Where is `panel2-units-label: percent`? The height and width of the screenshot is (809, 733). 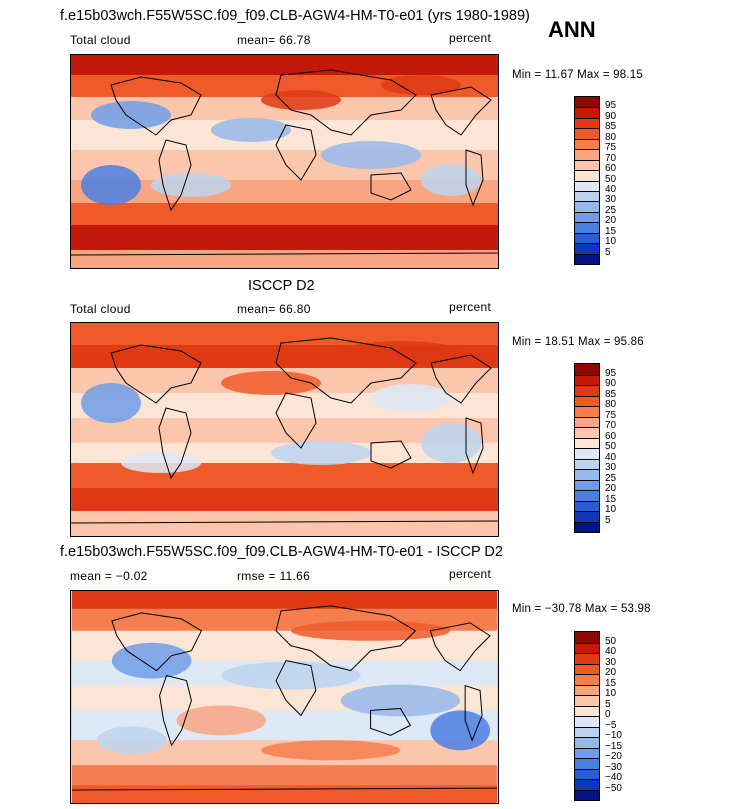
panel2-units-label: percent is located at coordinates (470, 307).